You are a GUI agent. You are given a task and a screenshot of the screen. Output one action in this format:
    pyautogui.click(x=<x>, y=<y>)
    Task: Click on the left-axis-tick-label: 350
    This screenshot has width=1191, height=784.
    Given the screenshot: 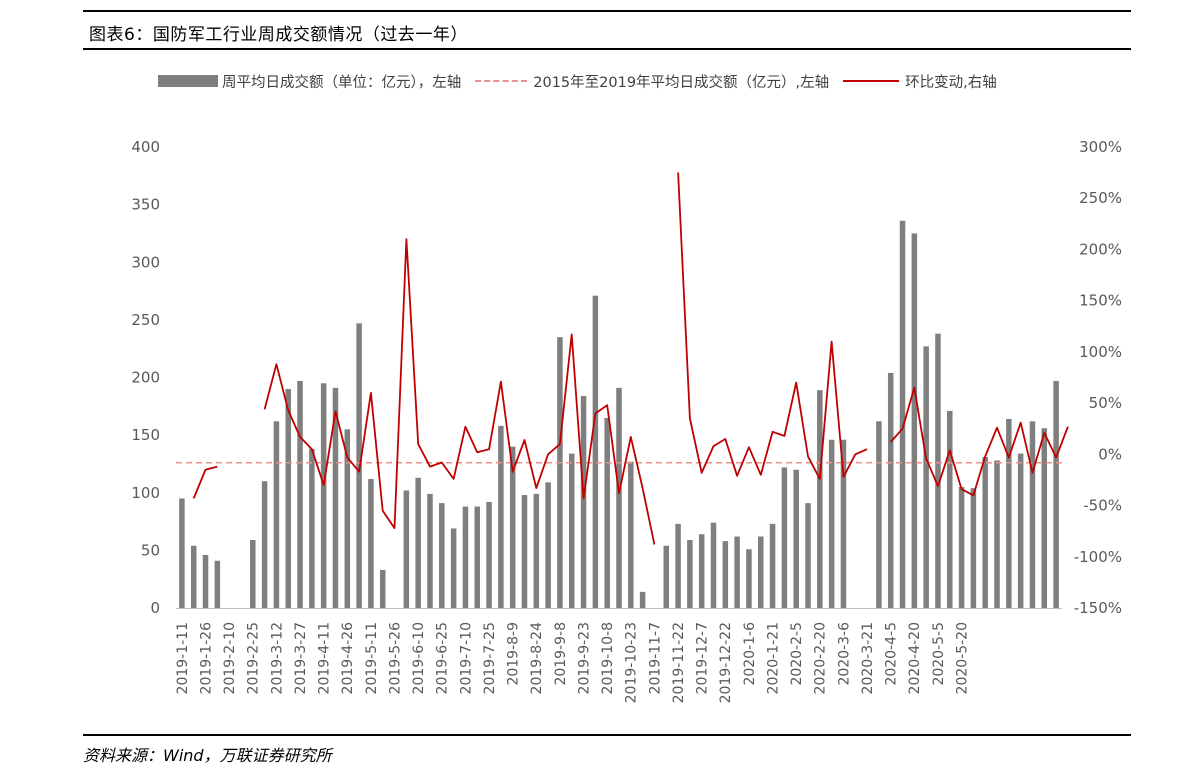 What is the action you would take?
    pyautogui.click(x=145, y=205)
    